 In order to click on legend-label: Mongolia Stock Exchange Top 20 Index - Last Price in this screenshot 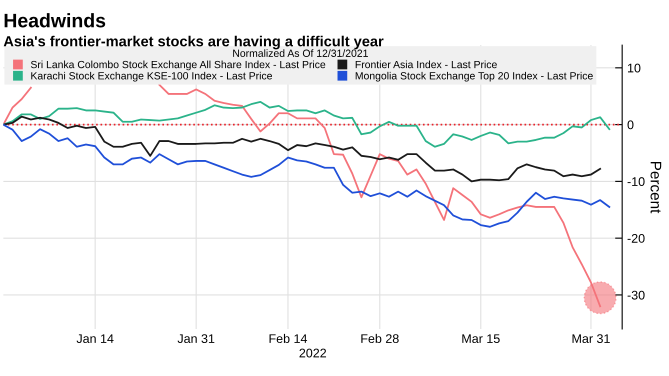, I will do `click(474, 77)`.